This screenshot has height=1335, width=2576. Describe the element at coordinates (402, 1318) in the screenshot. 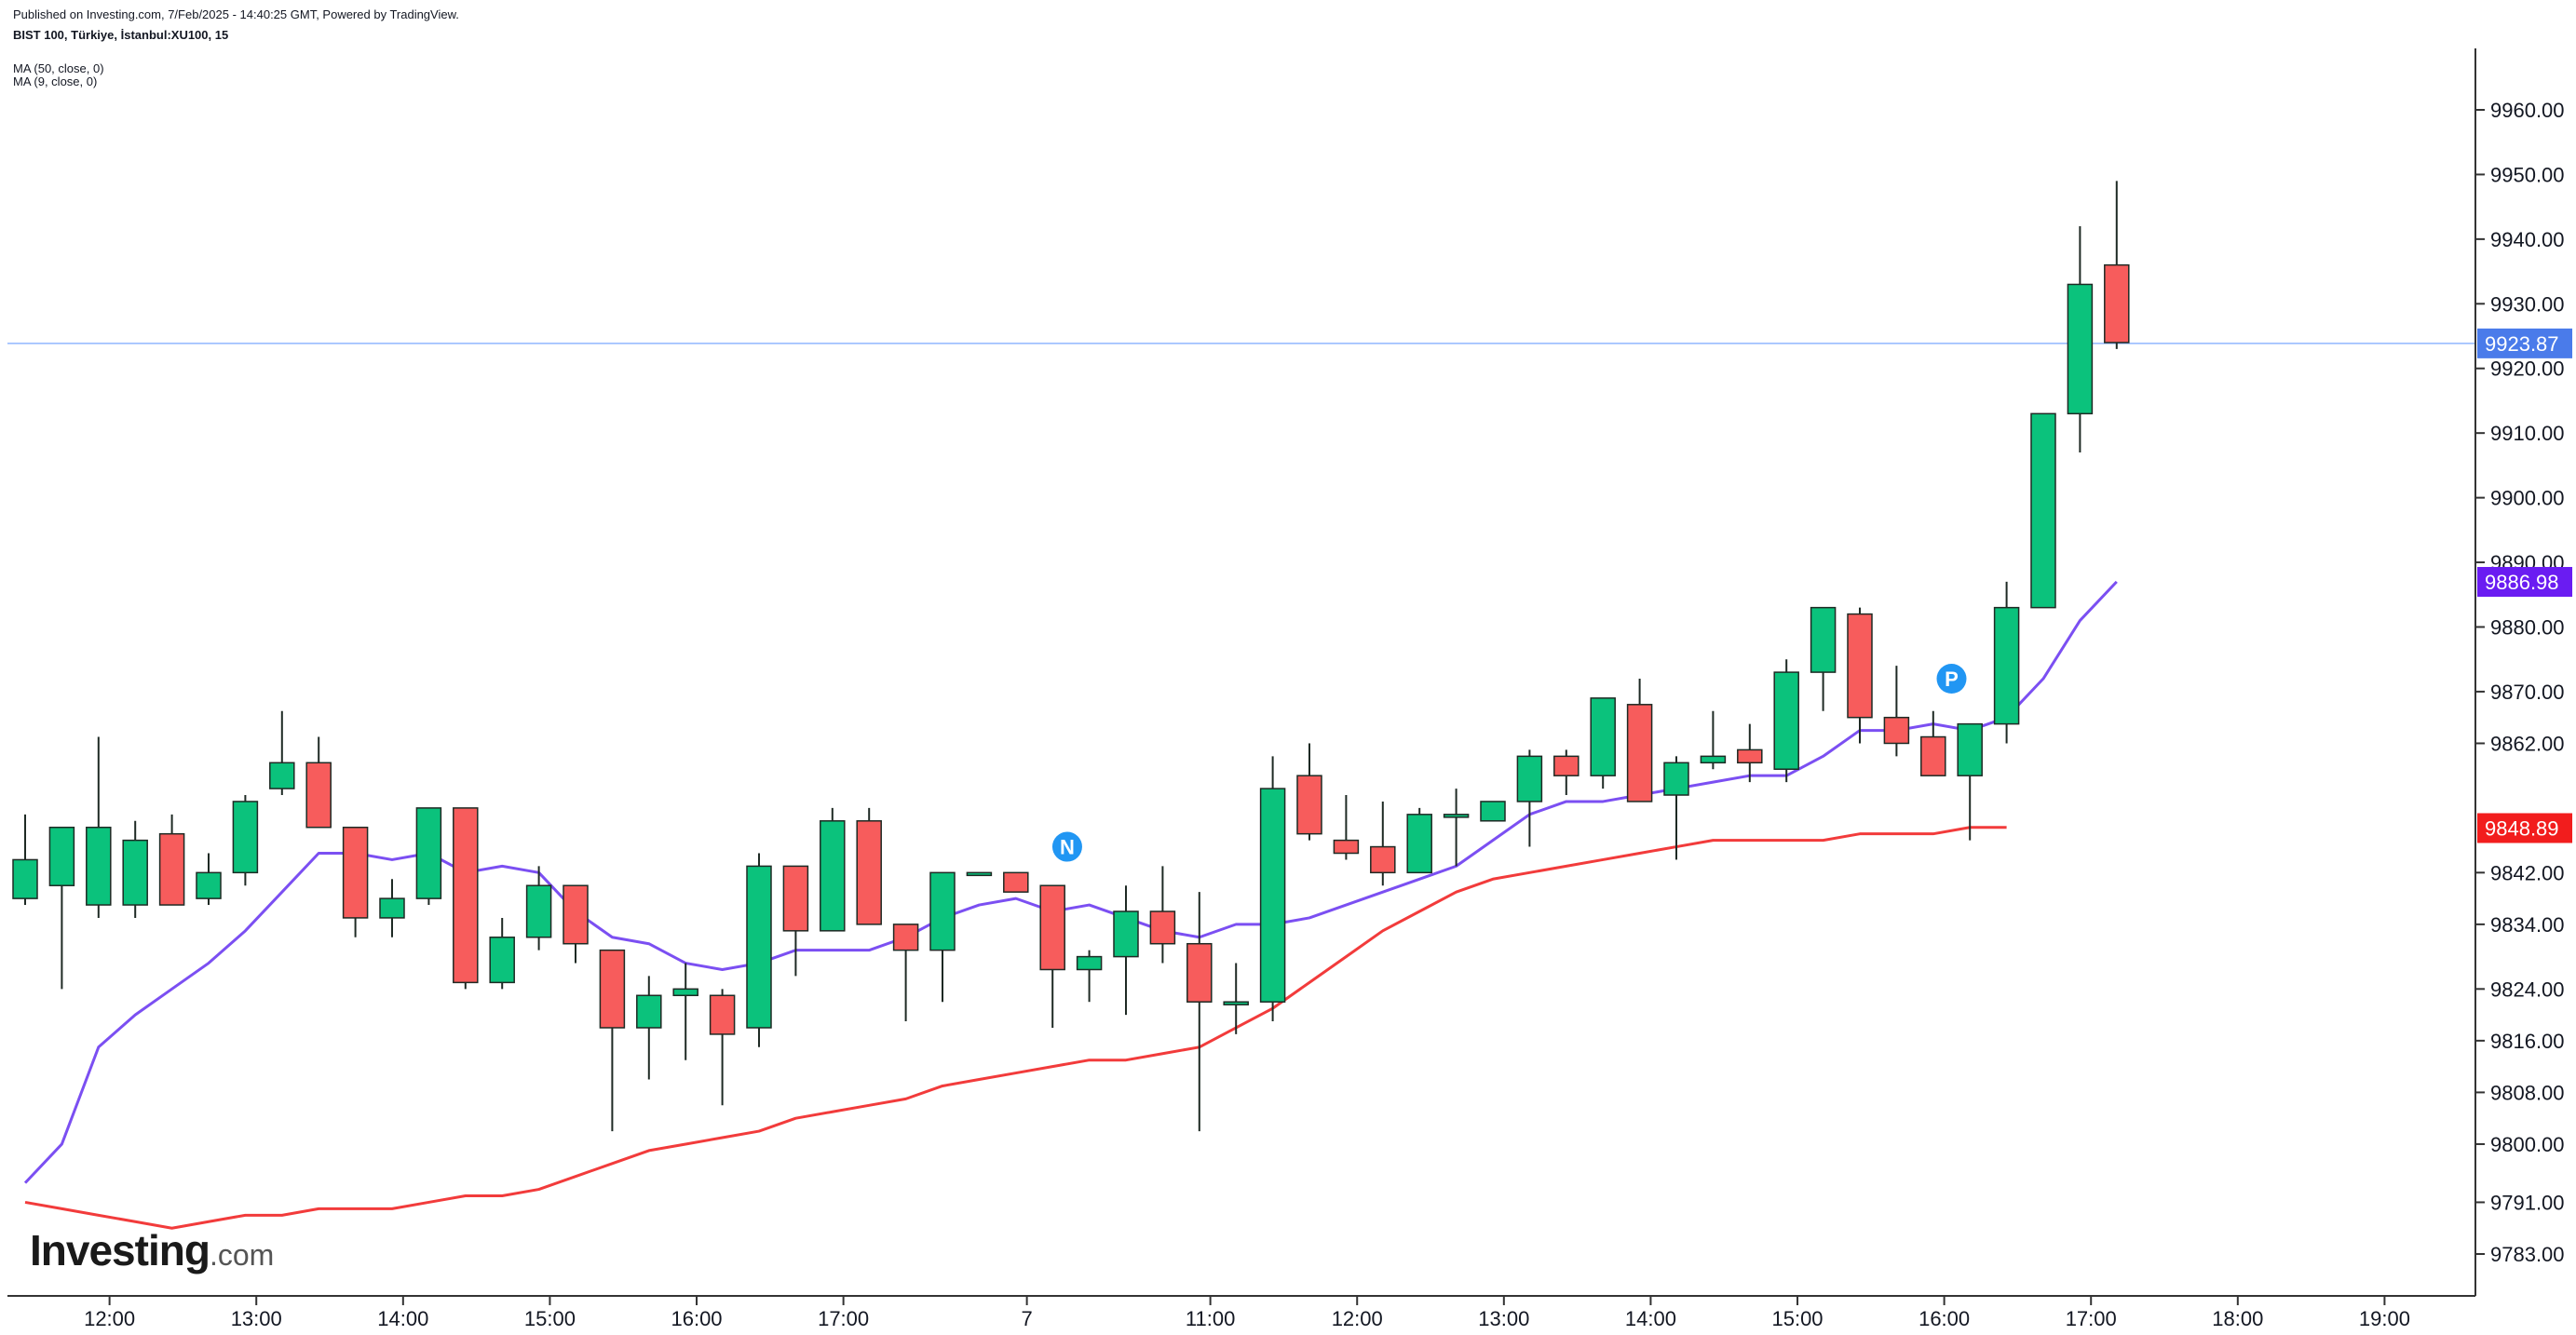

I see `x-tick-label: 14:00` at that location.